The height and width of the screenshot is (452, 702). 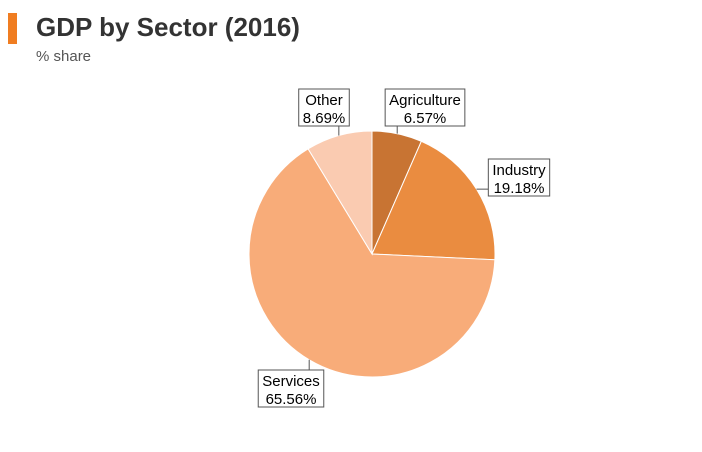 What do you see at coordinates (433, 200) in the screenshot?
I see `pie-slice-industry` at bounding box center [433, 200].